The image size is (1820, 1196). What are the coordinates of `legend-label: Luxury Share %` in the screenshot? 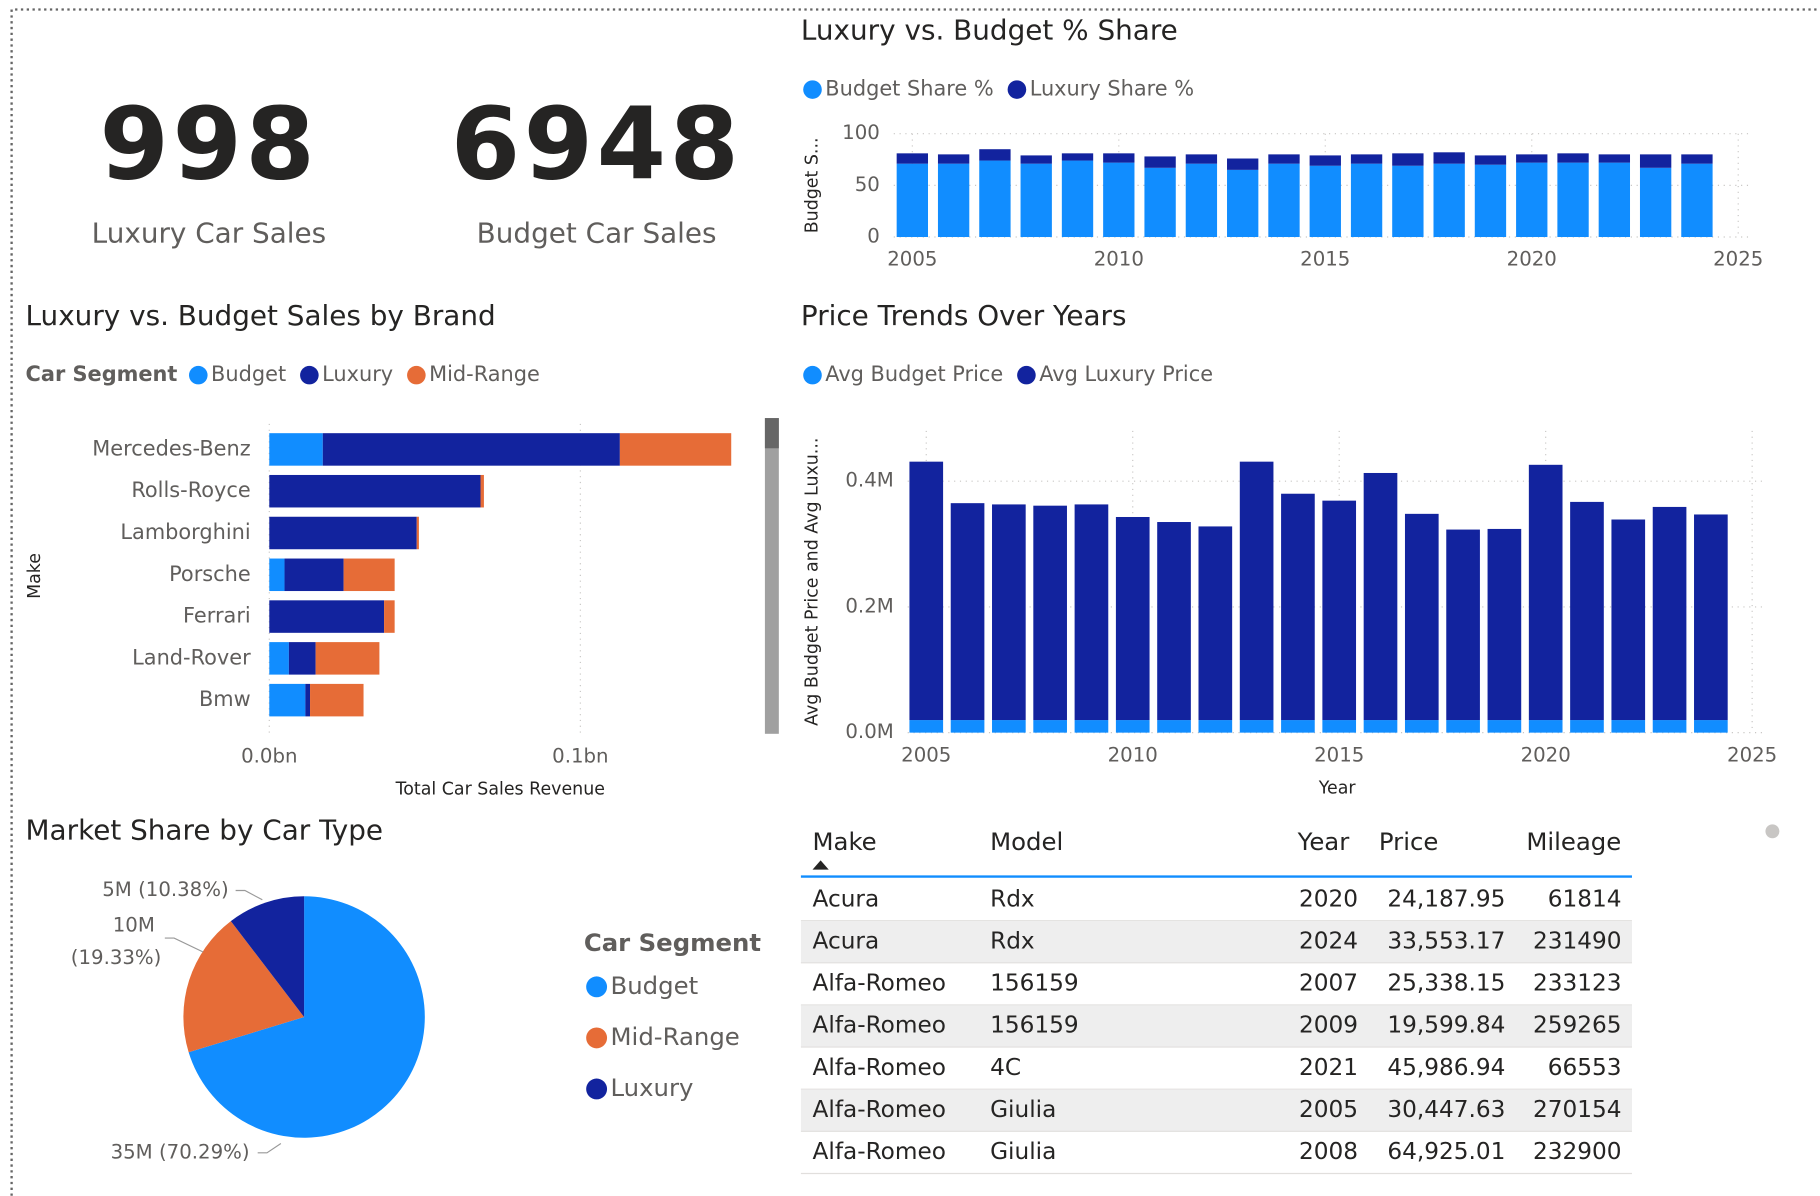 It's located at (1112, 89).